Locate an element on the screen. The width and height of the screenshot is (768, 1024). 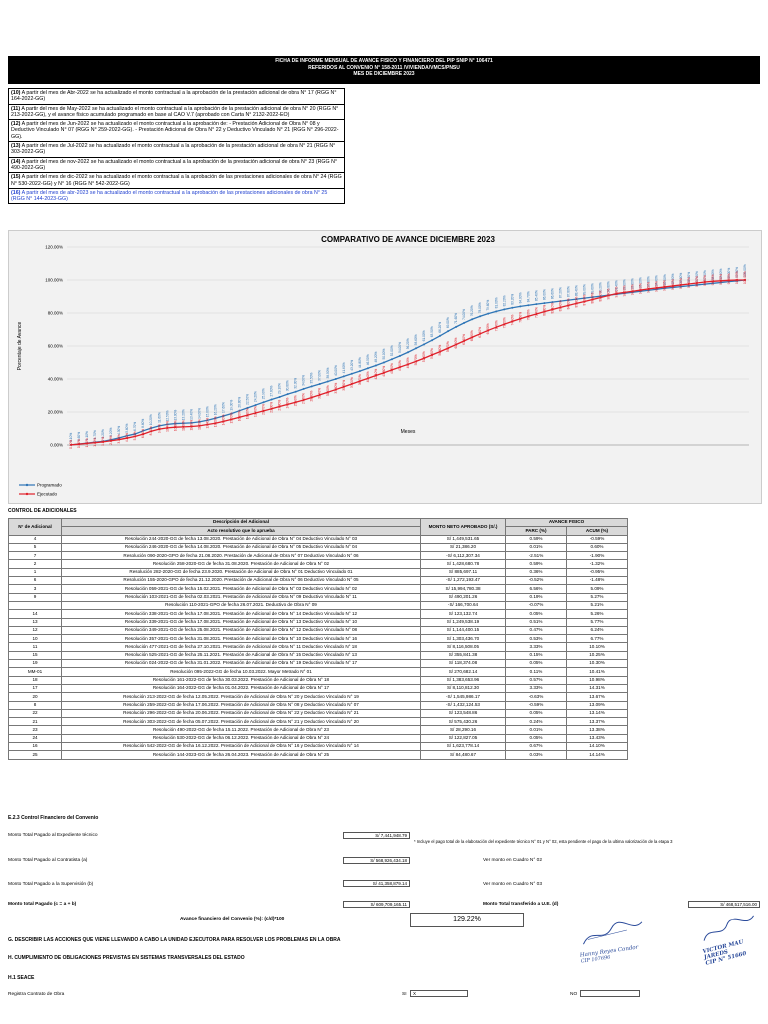
data-label: 96.40% is located at coordinates (673, 284).